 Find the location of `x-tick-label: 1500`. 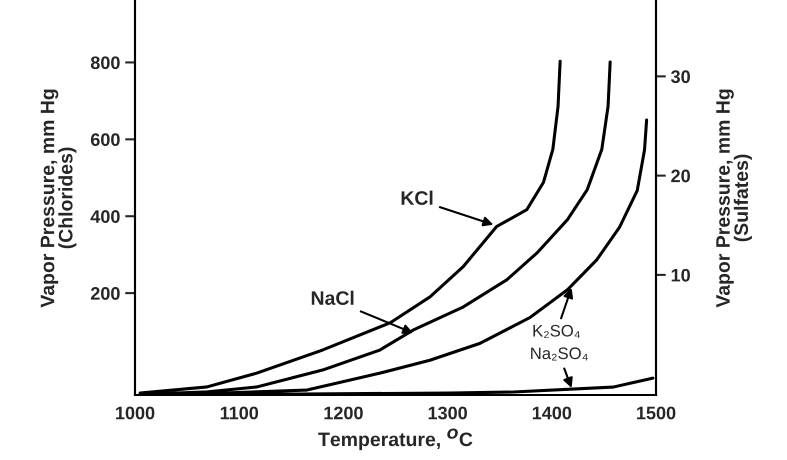

x-tick-label: 1500 is located at coordinates (656, 413).